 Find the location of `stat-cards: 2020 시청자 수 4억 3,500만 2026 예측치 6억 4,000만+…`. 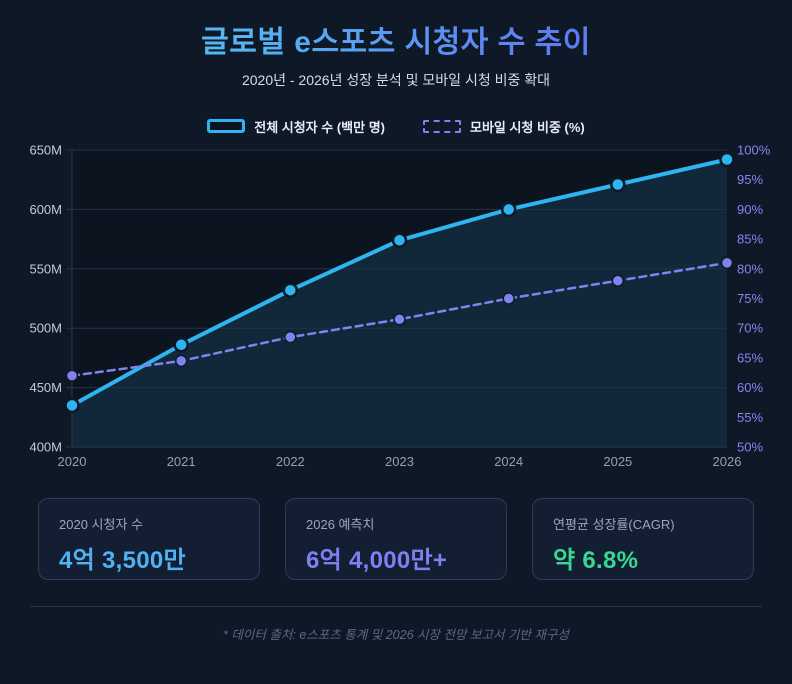

stat-cards: 2020 시청자 수 4억 3,500만 2026 예측치 6억 4,000만+… is located at coordinates (396, 539).